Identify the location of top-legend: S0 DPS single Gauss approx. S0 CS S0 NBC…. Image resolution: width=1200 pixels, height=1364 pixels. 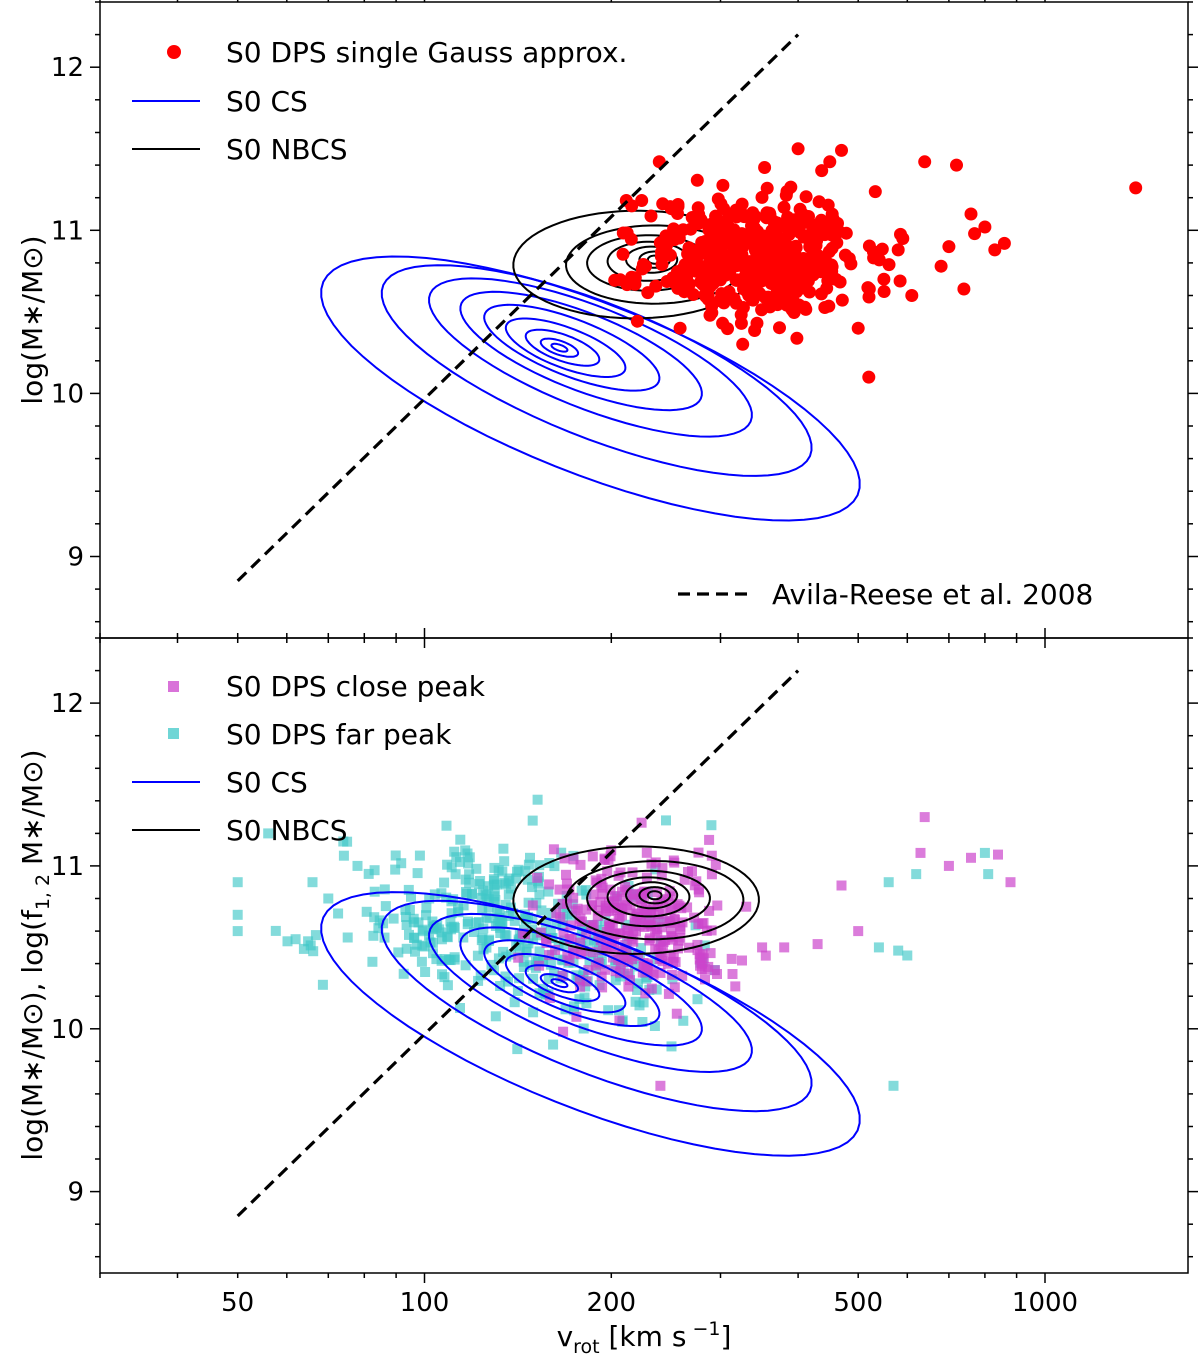
(379, 101).